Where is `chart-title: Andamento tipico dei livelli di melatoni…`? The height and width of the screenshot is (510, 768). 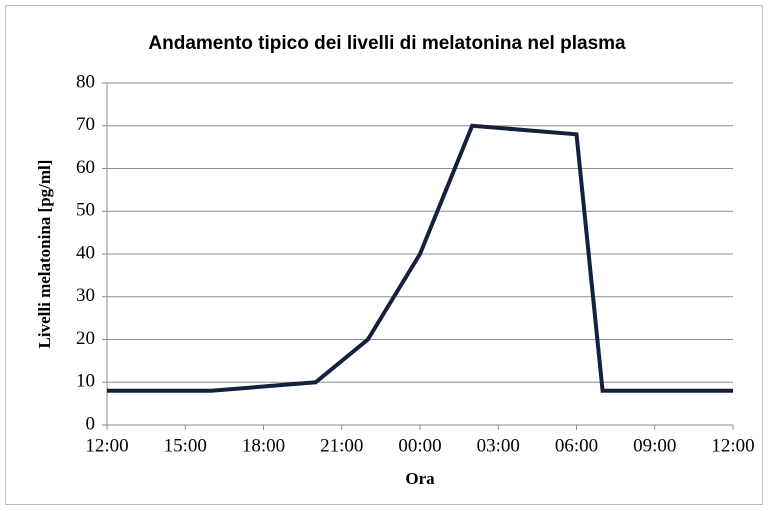 chart-title: Andamento tipico dei livelli di melatoni… is located at coordinates (387, 43).